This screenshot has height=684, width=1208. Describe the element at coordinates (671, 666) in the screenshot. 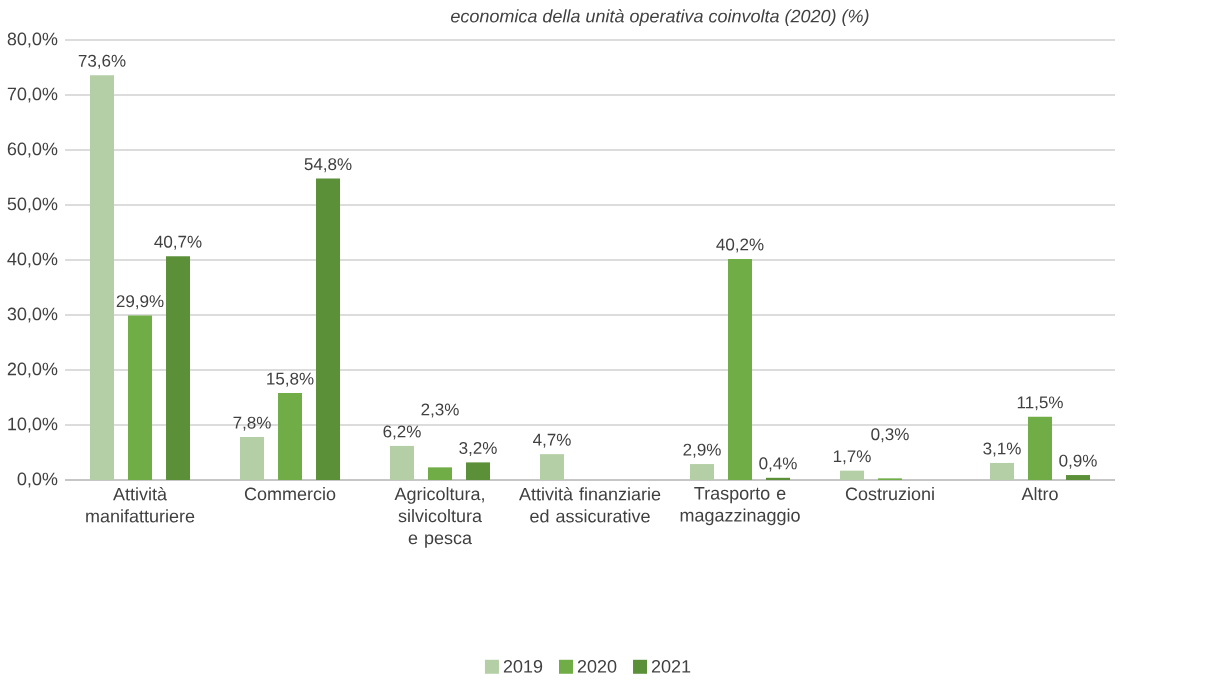

I see `legend-label: 2021` at that location.